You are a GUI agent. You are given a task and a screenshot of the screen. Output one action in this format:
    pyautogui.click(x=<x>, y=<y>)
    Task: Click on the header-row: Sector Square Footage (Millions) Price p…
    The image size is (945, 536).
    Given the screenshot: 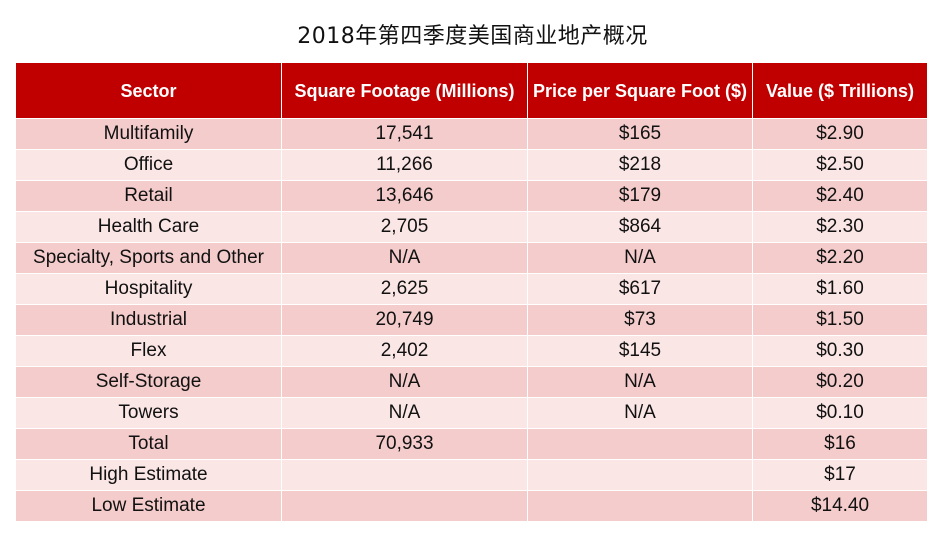 What is the action you would take?
    pyautogui.click(x=471, y=90)
    